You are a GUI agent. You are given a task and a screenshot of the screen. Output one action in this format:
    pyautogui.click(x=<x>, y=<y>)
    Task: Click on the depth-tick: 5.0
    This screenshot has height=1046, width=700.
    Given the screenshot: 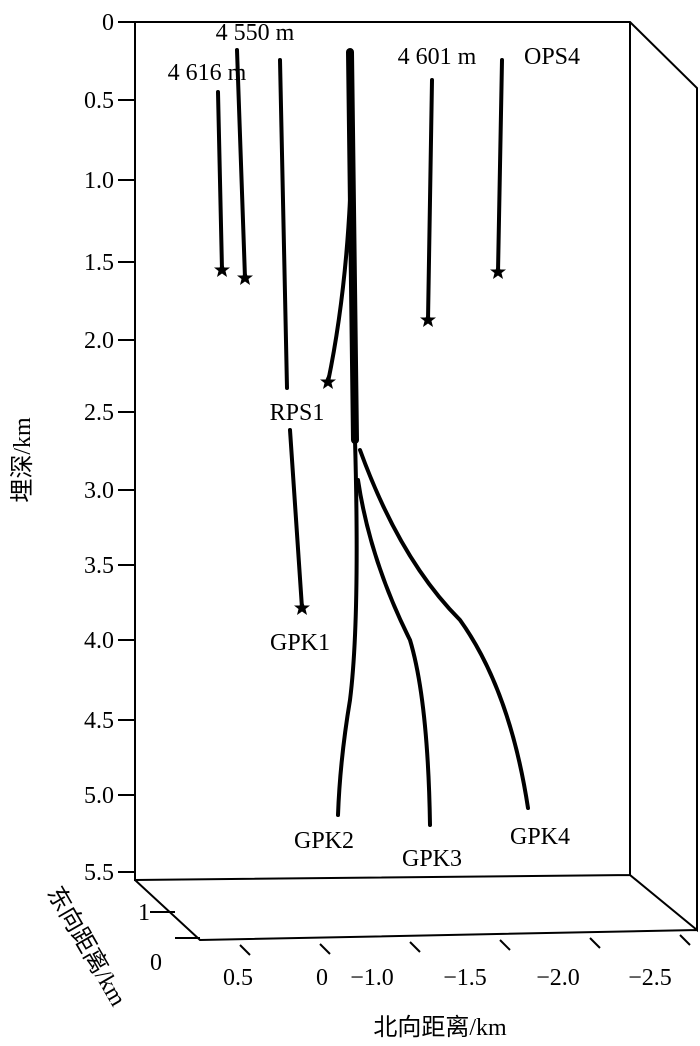 What is the action you would take?
    pyautogui.click(x=99, y=796)
    